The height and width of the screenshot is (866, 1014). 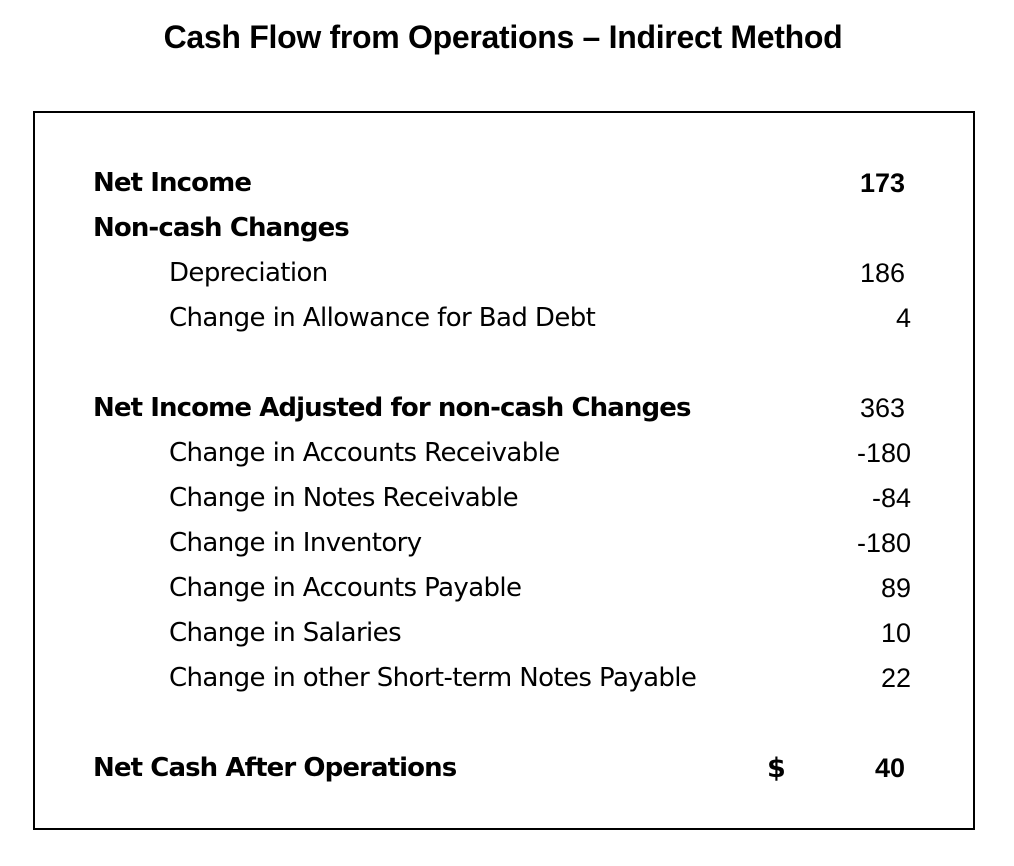 I want to click on bad-debt-row: Change in Allowance for Bad Debt 4, so click(x=504, y=318).